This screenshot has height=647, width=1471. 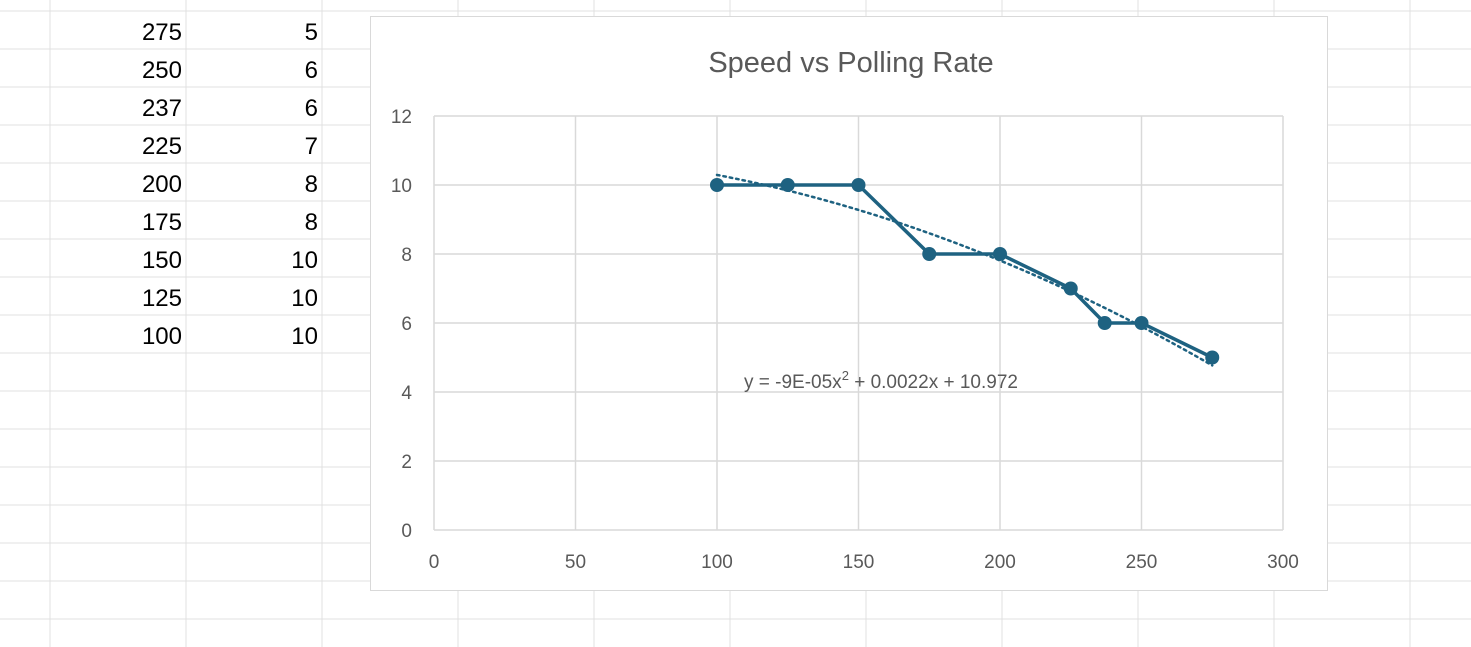 What do you see at coordinates (401, 117) in the screenshot?
I see `y-tick-label: 12` at bounding box center [401, 117].